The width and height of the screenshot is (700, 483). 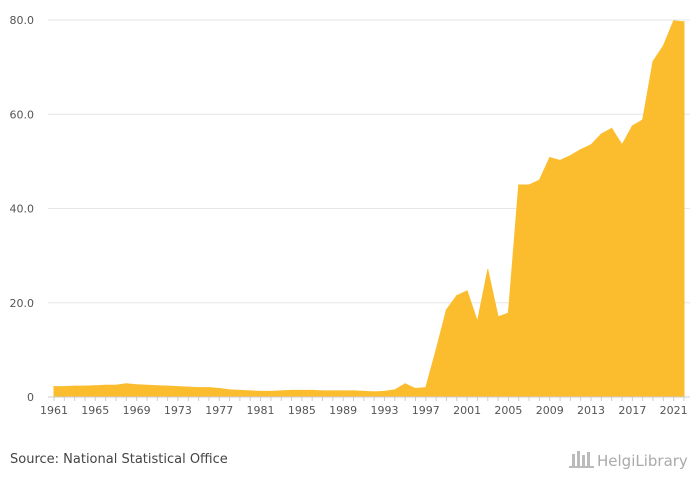 What do you see at coordinates (550, 410) in the screenshot?
I see `x-tick-label: 2009` at bounding box center [550, 410].